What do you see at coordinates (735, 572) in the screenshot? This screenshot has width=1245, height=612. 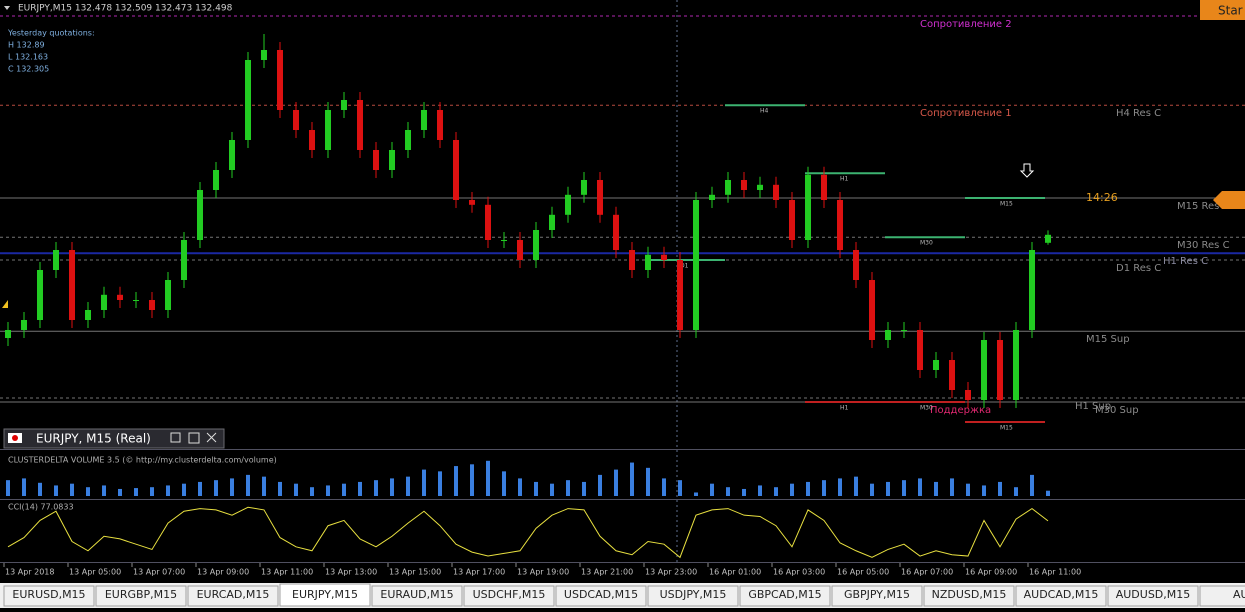 I see `time-label: 16 Apr 01:00` at bounding box center [735, 572].